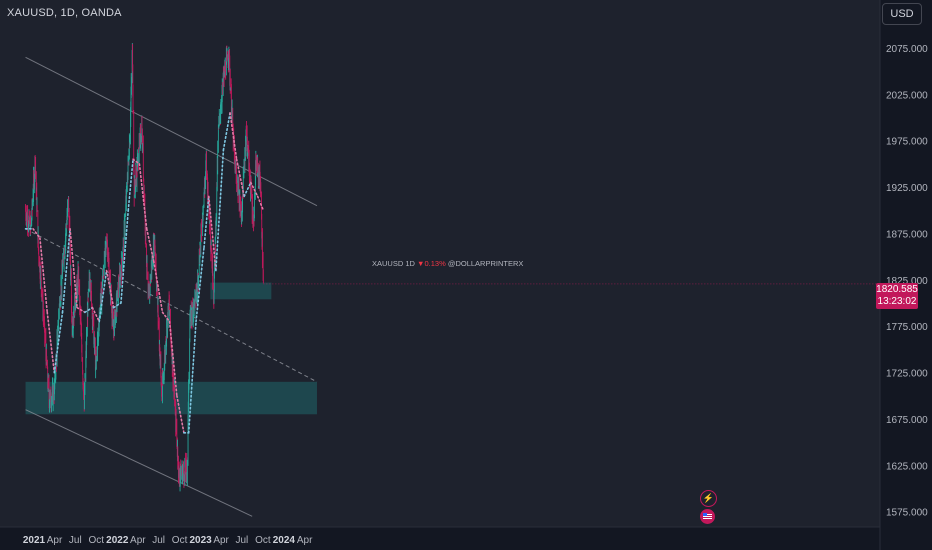 This screenshot has height=550, width=932. What do you see at coordinates (907, 142) in the screenshot?
I see `price-tick-label: 1975.000` at bounding box center [907, 142].